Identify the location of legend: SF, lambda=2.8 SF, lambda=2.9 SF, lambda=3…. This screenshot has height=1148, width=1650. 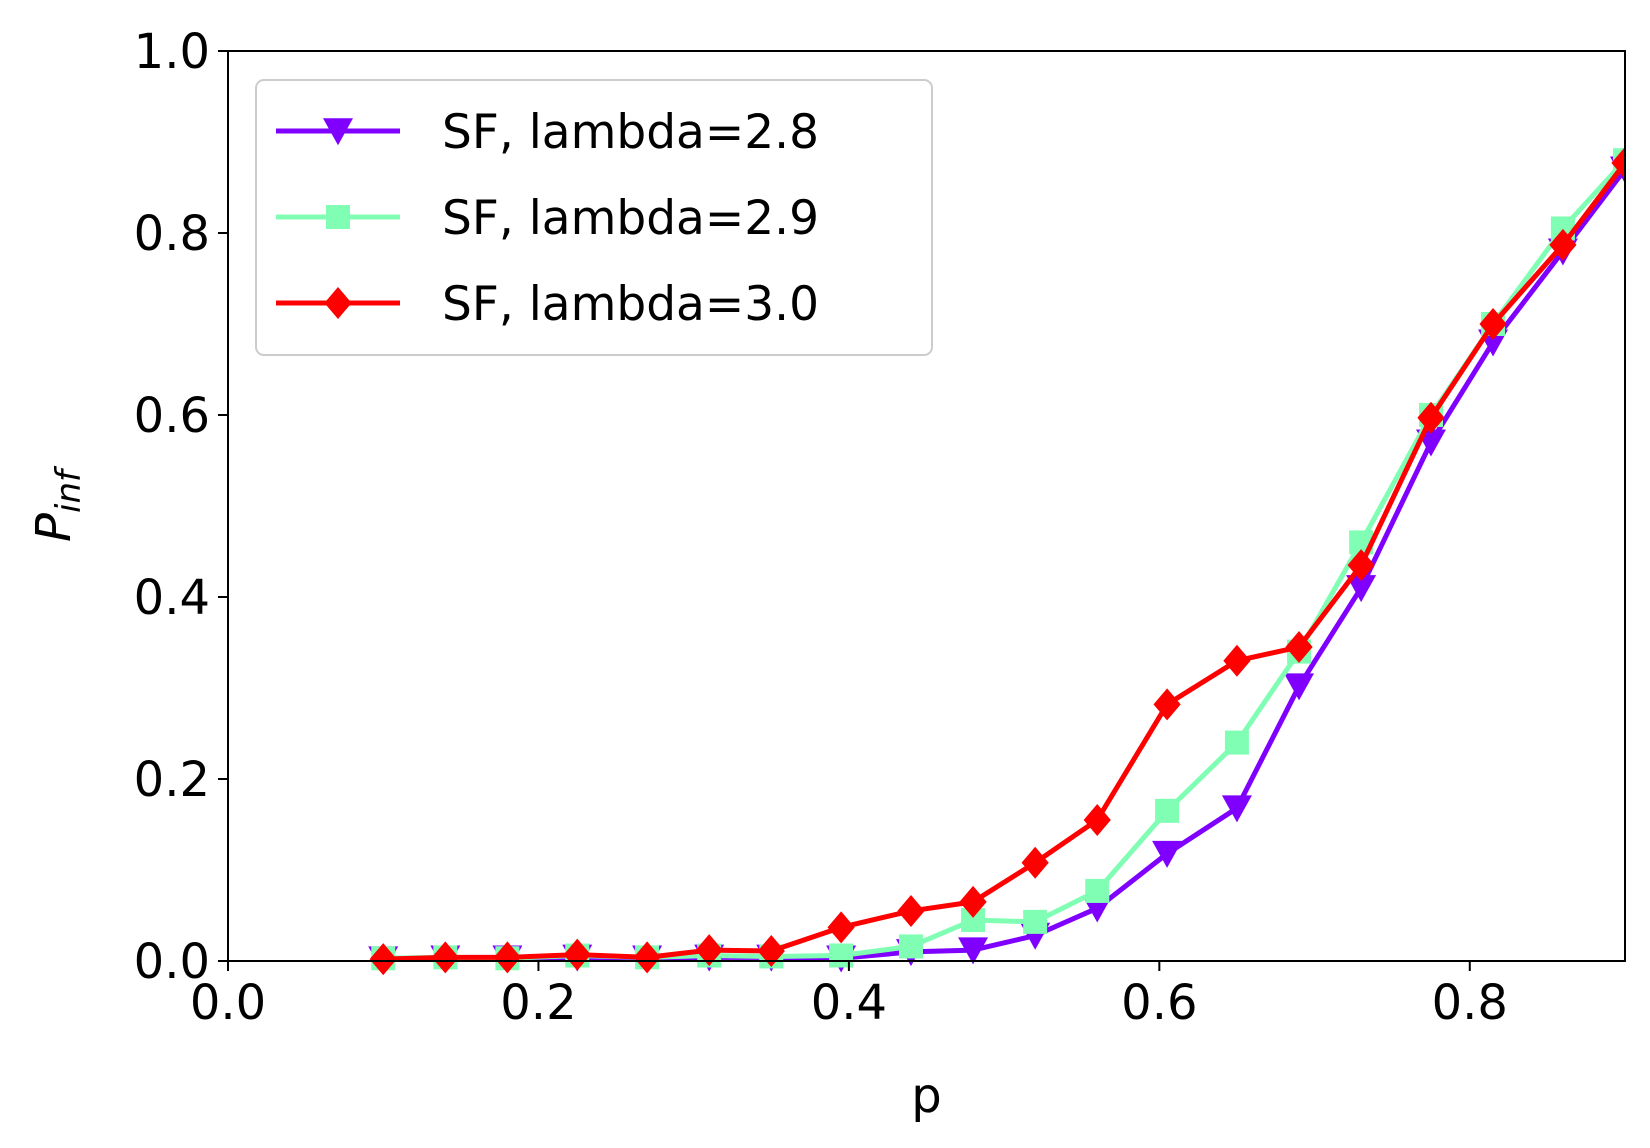
(594, 217).